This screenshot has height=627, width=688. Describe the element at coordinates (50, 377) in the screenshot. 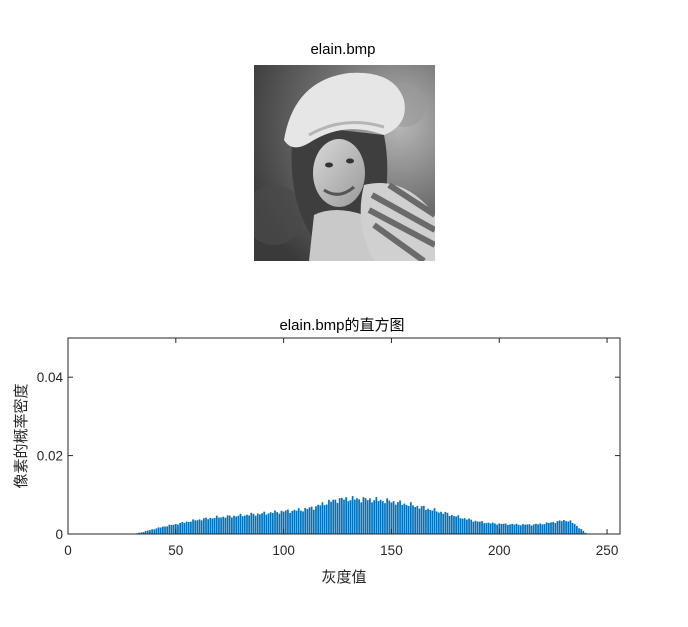

I see `y-tick-label: 0.04` at that location.